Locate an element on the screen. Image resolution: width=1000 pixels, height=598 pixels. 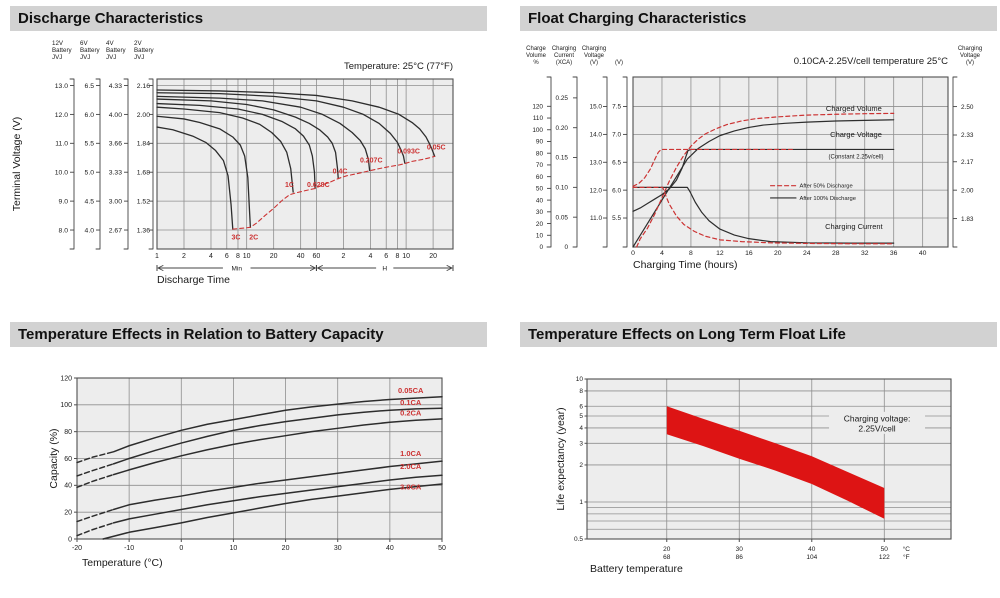
series-0.2CA is located at coordinates (277, 447).